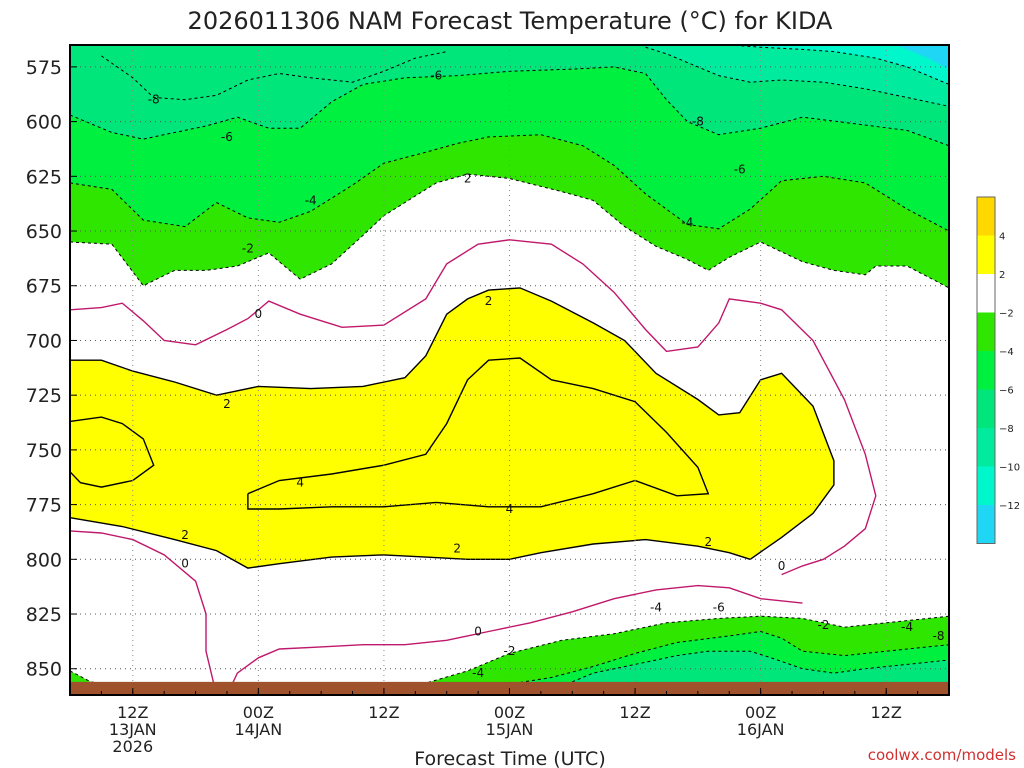 This screenshot has width=1024, height=768. I want to click on x-axis-label: Forecast Time (UTC), so click(509, 758).